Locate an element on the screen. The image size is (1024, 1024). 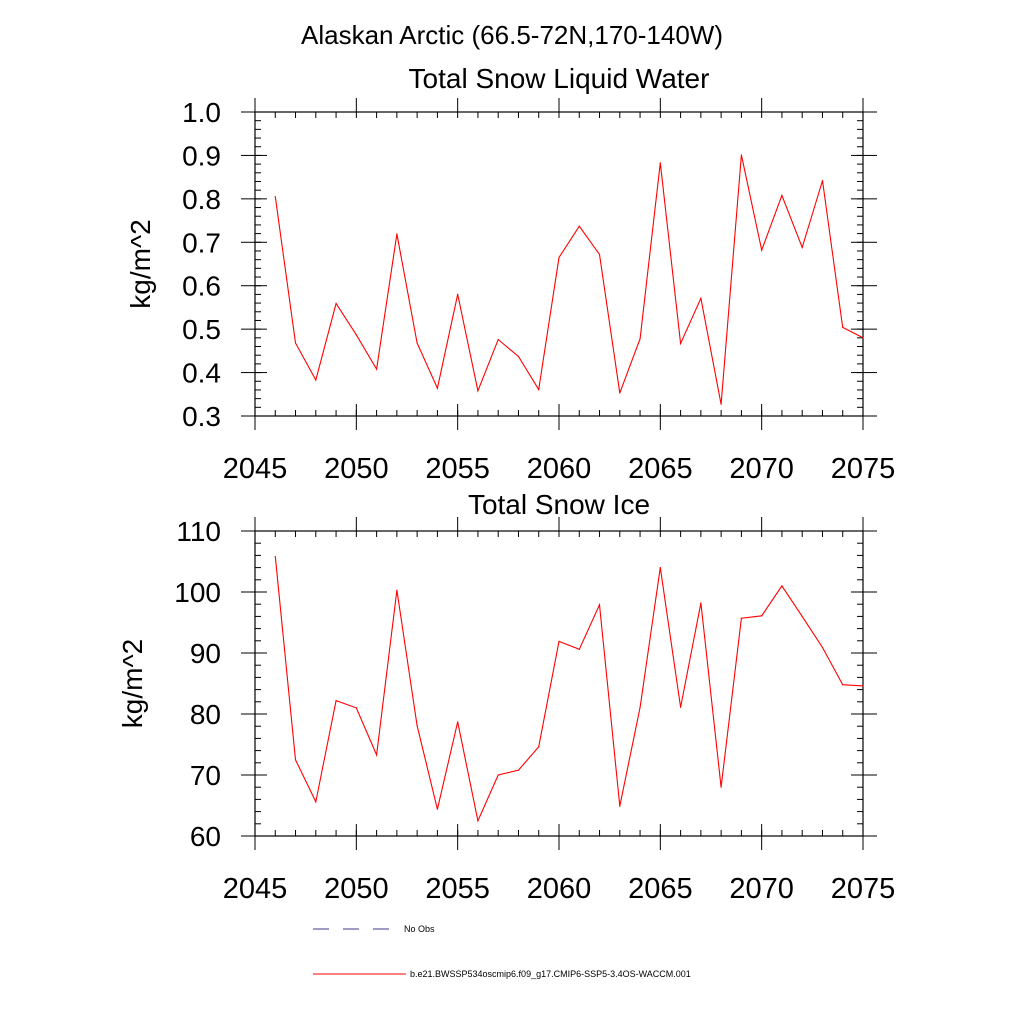
series-line is located at coordinates (569, 279).